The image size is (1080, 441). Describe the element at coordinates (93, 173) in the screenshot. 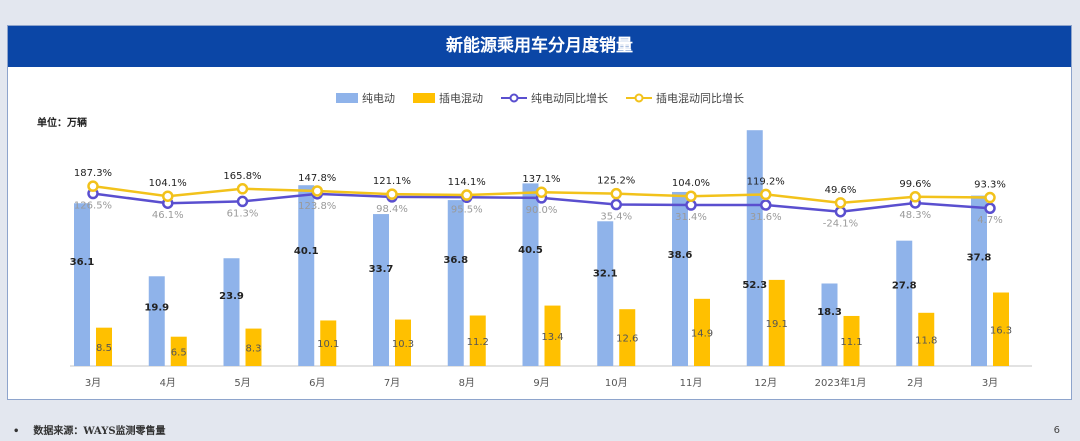

I see `data-label-phev-yoy: 187.3%` at that location.